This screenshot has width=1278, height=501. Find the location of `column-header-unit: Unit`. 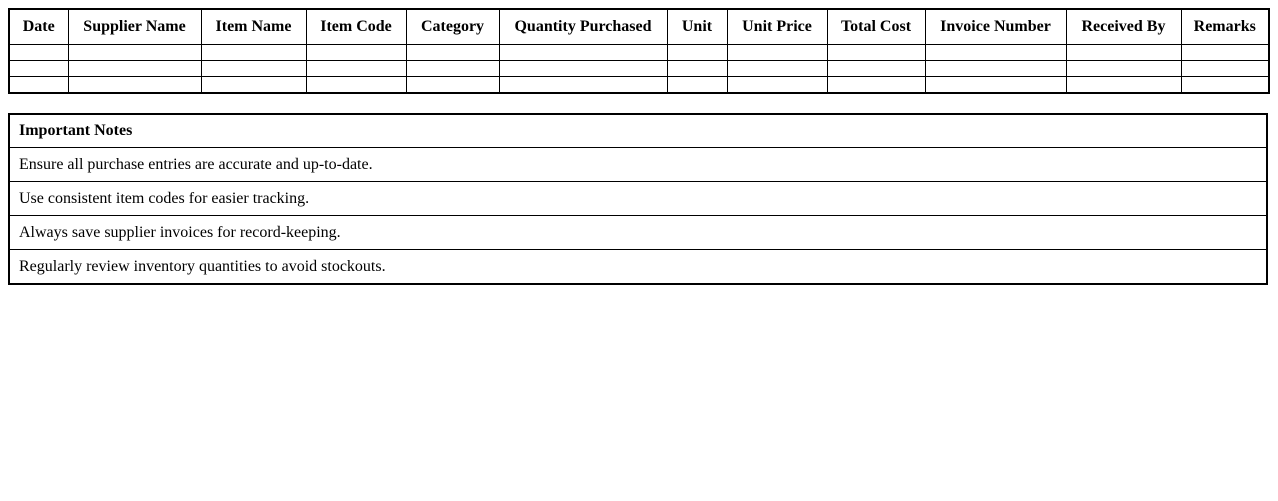

column-header-unit: Unit is located at coordinates (697, 26).